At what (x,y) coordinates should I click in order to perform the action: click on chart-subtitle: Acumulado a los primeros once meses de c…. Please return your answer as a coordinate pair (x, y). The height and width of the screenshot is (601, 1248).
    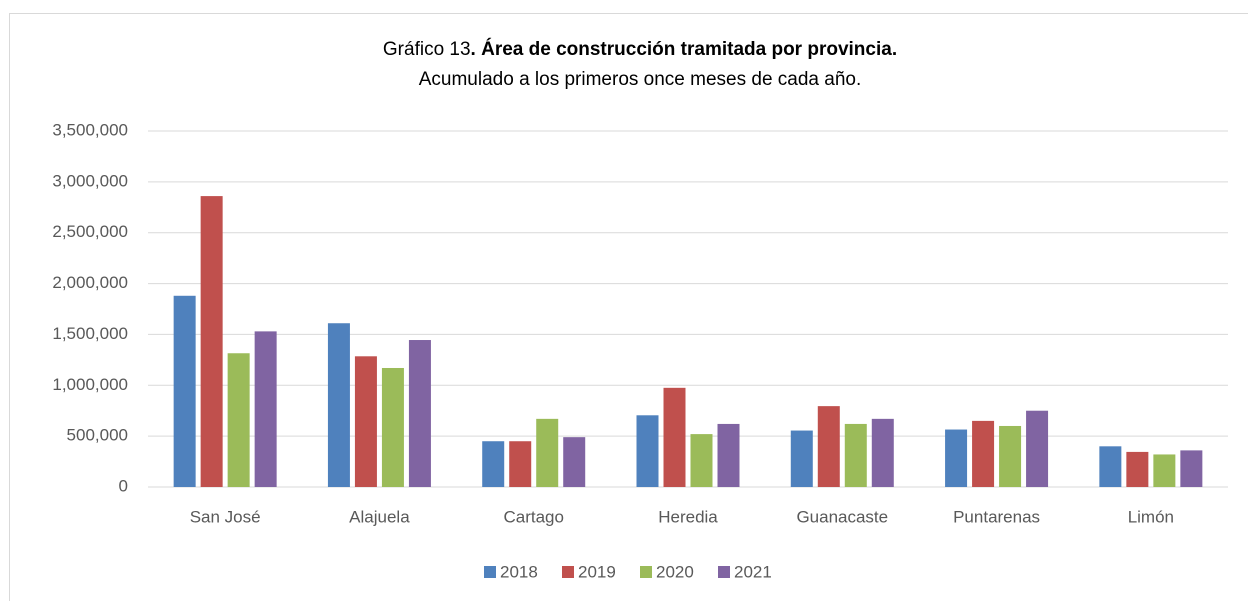
    Looking at the image, I should click on (640, 79).